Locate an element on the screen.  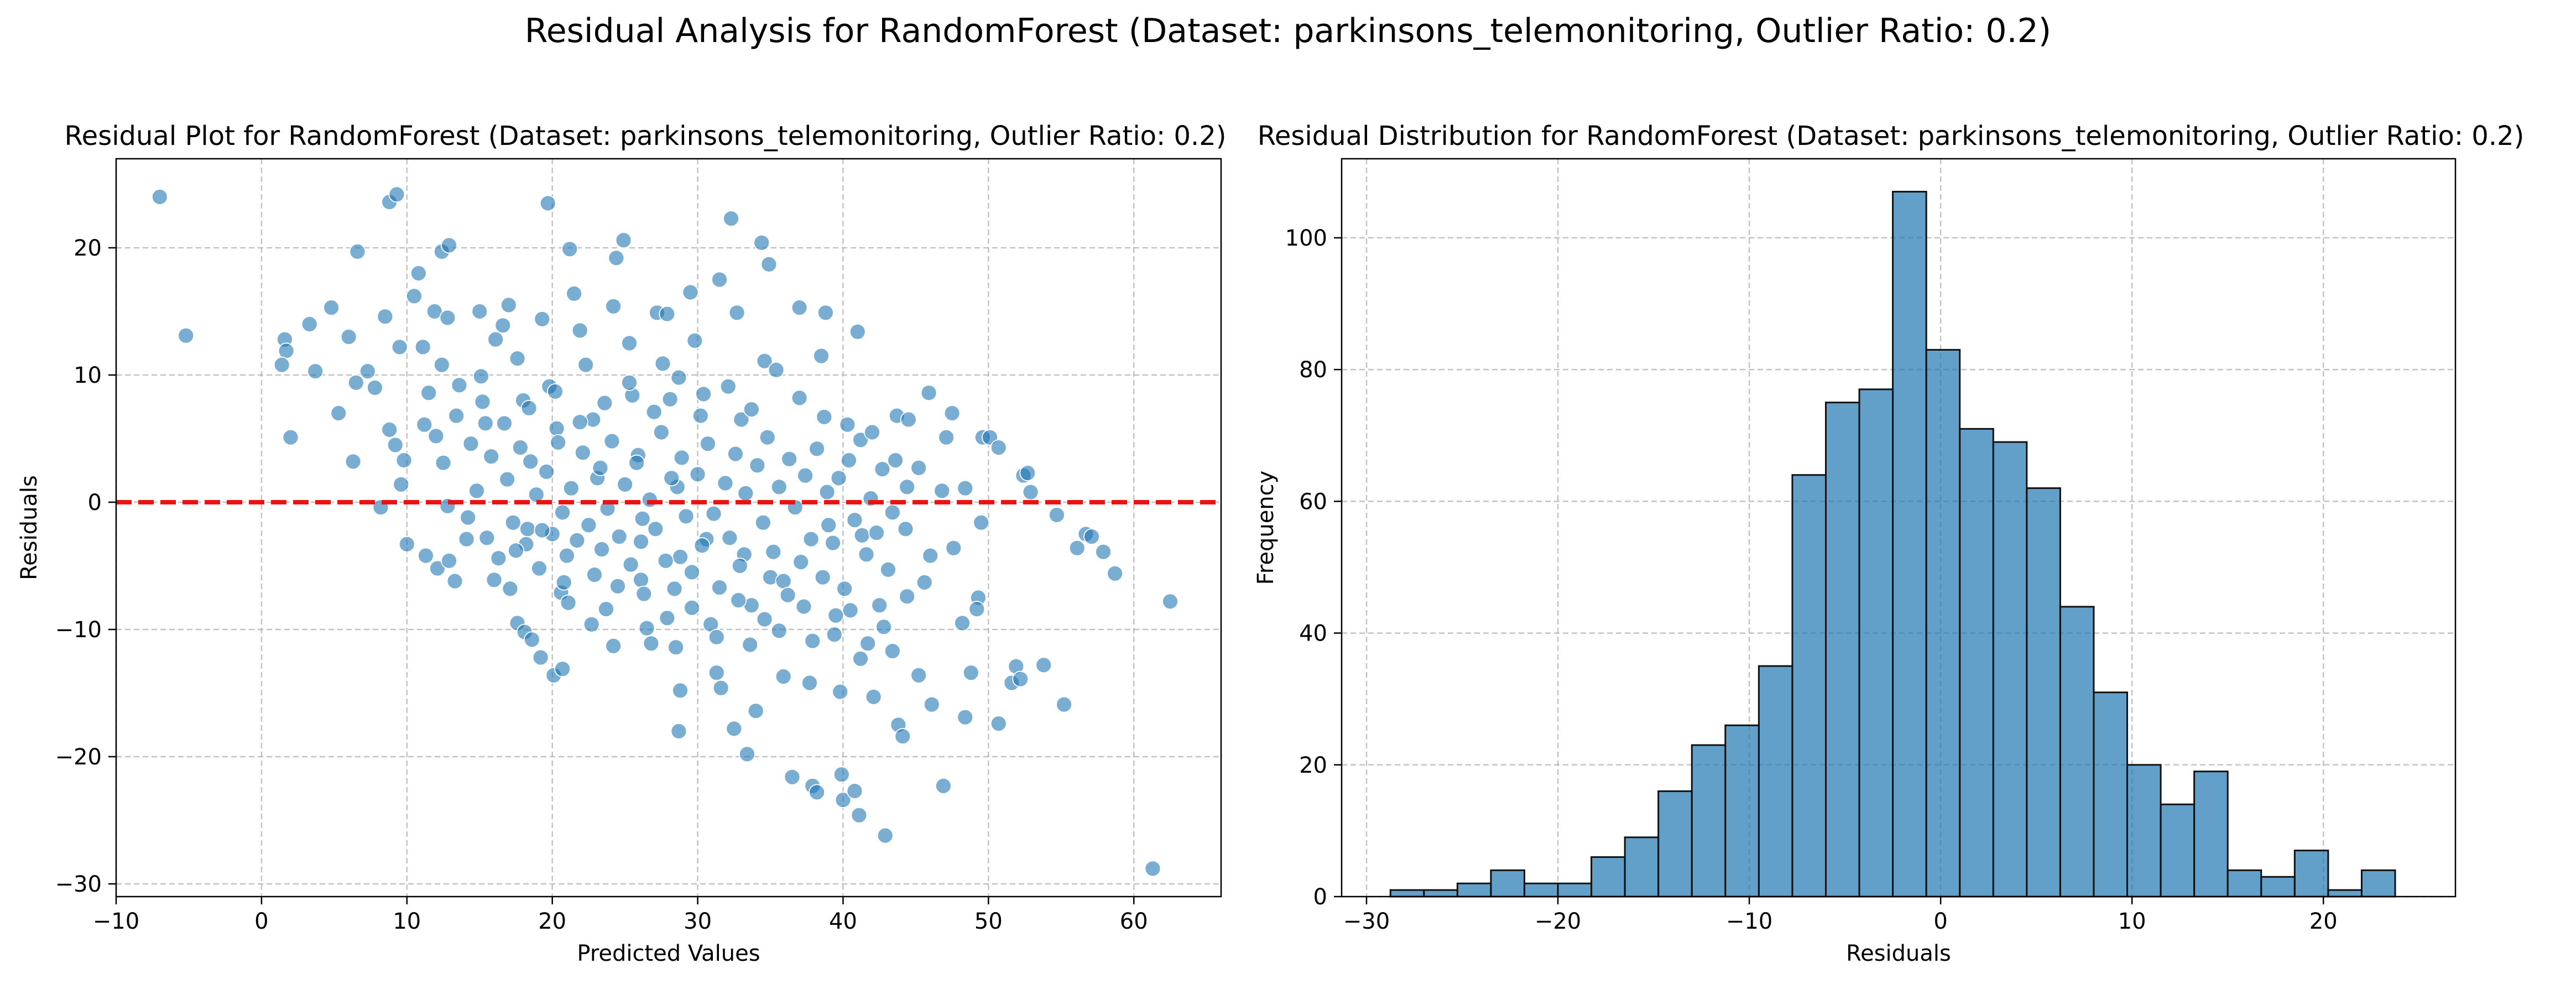
histogram-x-tick-label: 20 is located at coordinates (2323, 921).